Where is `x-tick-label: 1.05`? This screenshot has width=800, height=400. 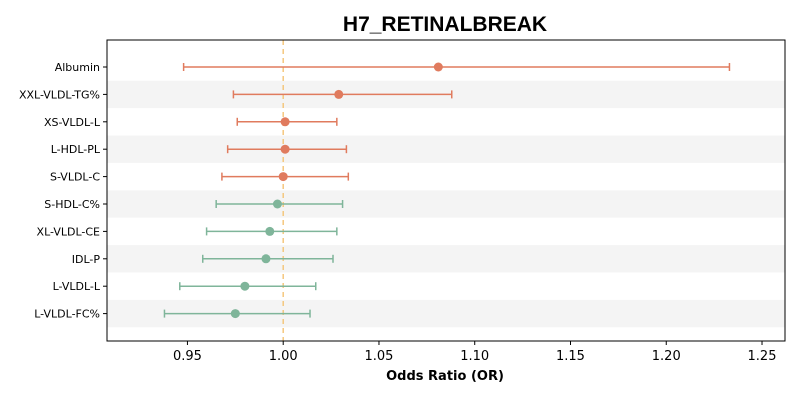
x-tick-label: 1.05 is located at coordinates (378, 356).